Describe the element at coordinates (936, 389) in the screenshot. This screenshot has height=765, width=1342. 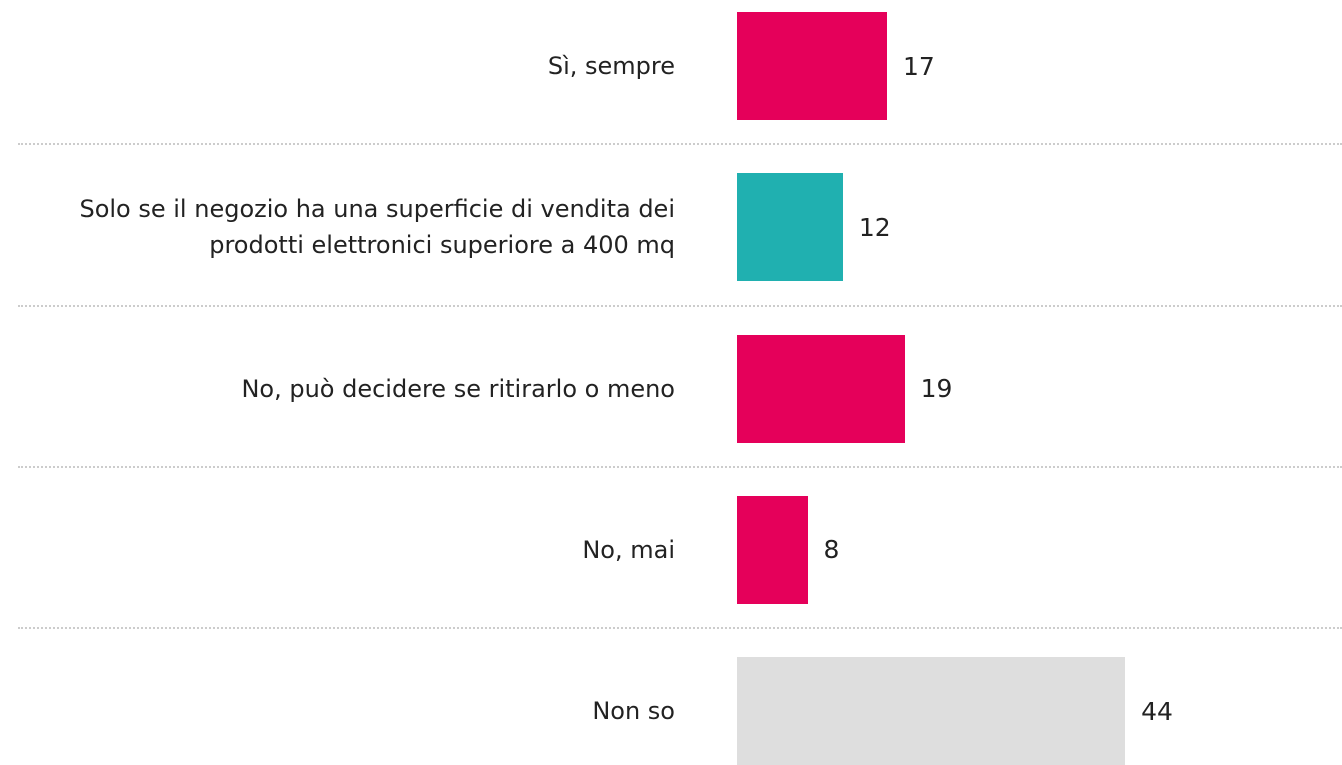
I see `value-label: 19` at that location.